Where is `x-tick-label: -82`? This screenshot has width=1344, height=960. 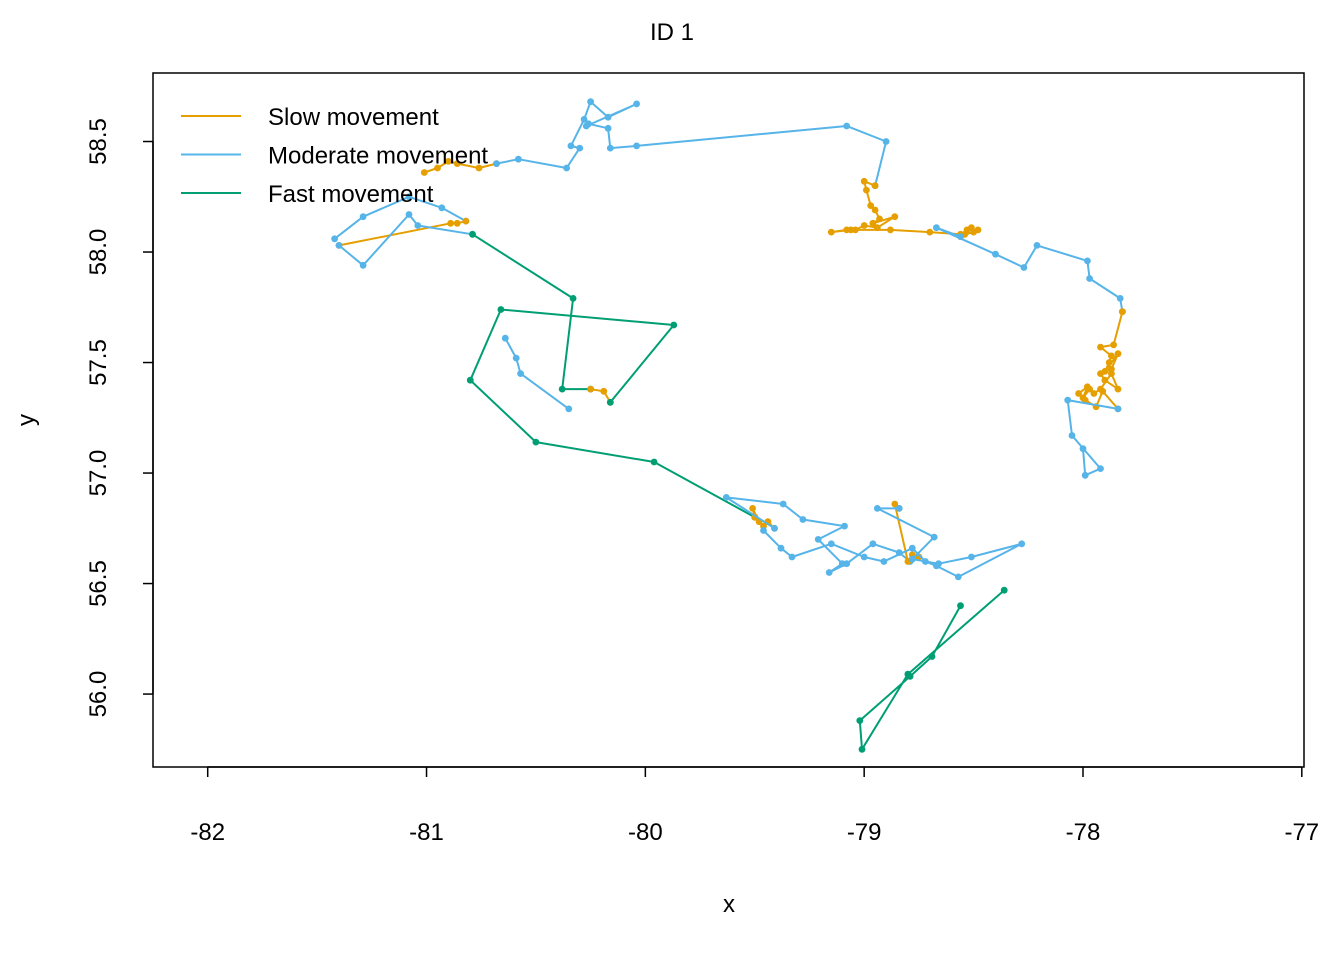 x-tick-label: -82 is located at coordinates (207, 832).